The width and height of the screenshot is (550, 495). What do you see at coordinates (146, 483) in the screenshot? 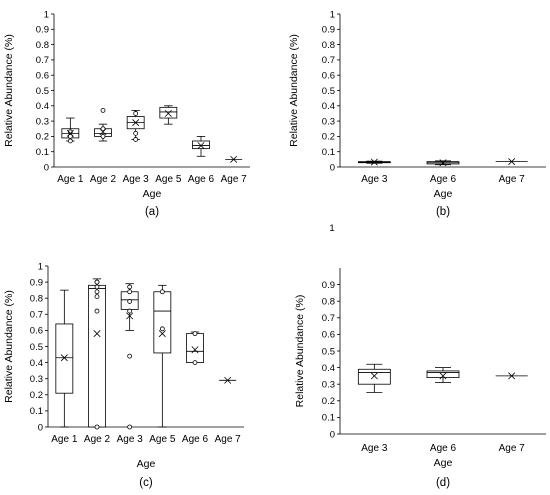
I see `panel-label: (c)` at bounding box center [146, 483].